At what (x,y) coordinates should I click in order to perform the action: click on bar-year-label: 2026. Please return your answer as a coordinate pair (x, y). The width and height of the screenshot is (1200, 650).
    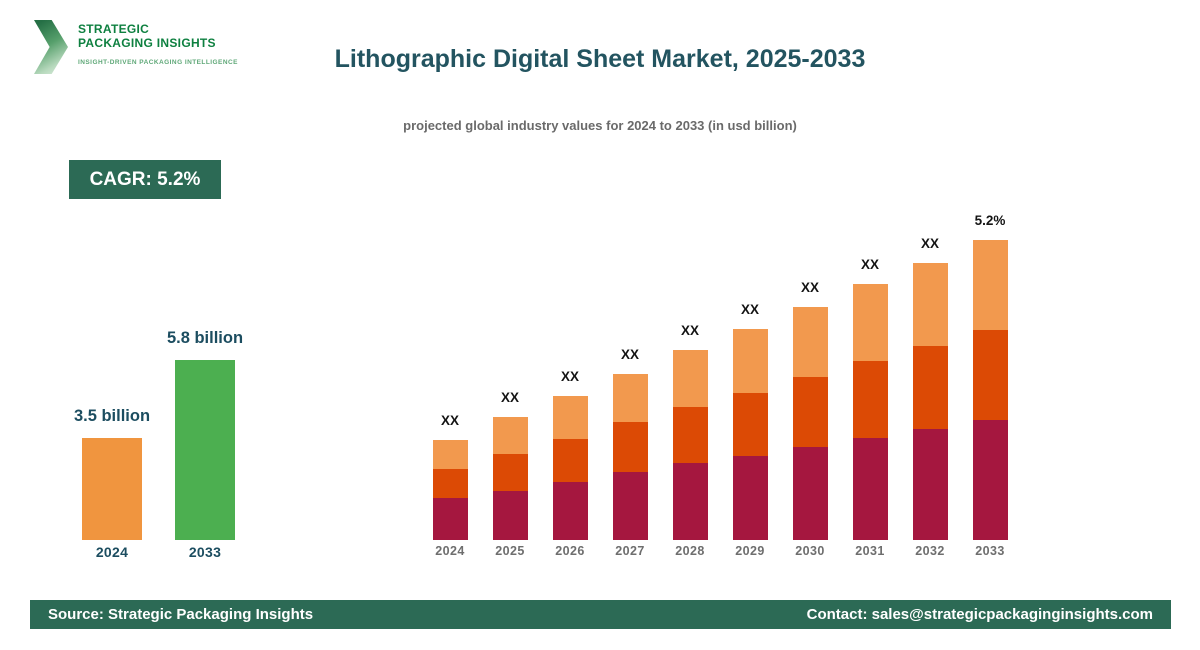
    Looking at the image, I should click on (570, 551).